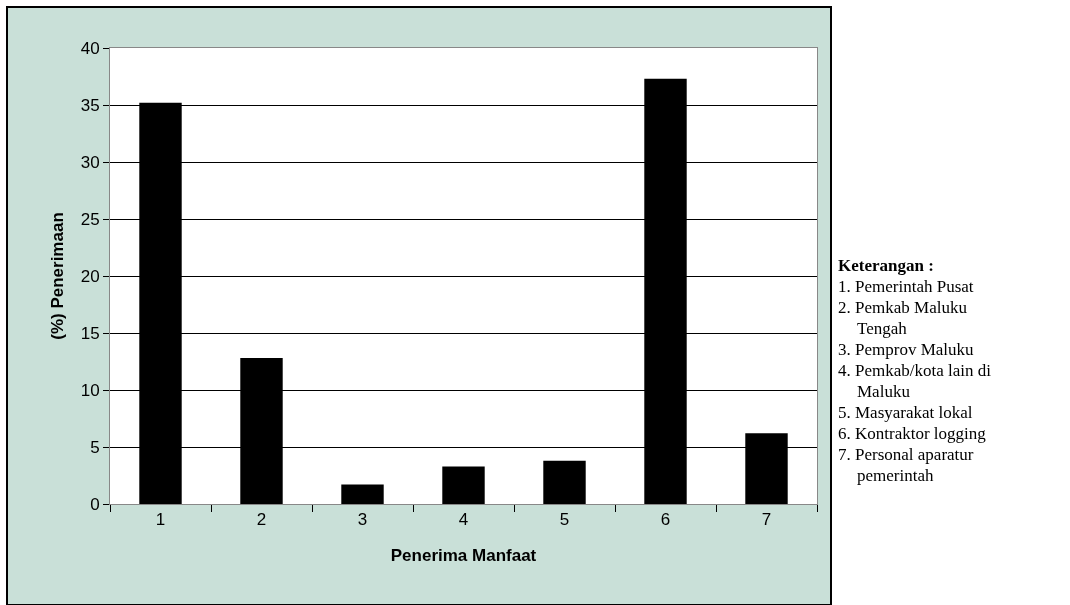  What do you see at coordinates (90, 48) in the screenshot?
I see `y-tick-label: 40` at bounding box center [90, 48].